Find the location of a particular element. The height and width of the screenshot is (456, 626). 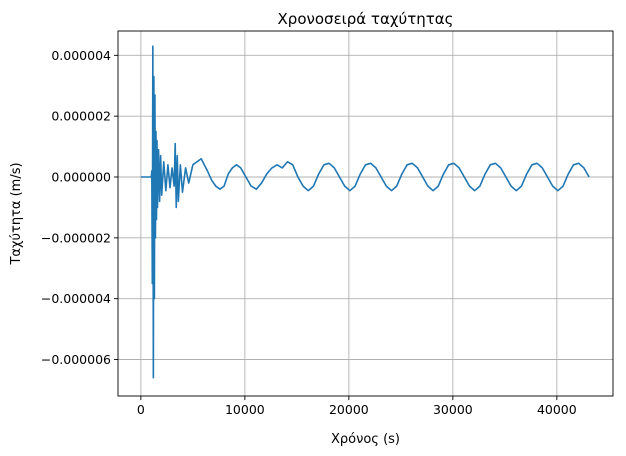

x-tick-label: 30000 is located at coordinates (453, 409).